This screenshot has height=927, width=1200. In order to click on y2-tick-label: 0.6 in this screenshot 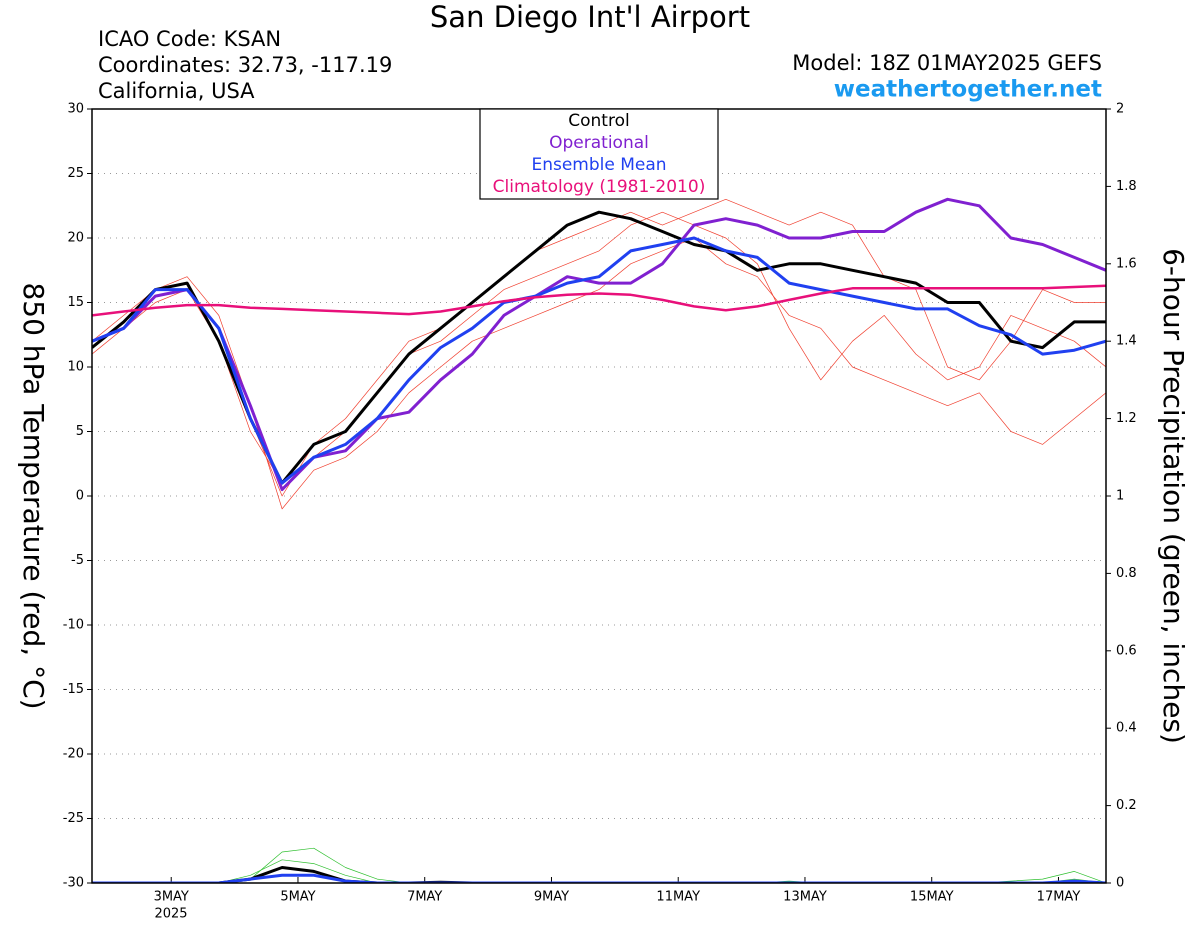, I will do `click(1126, 650)`.